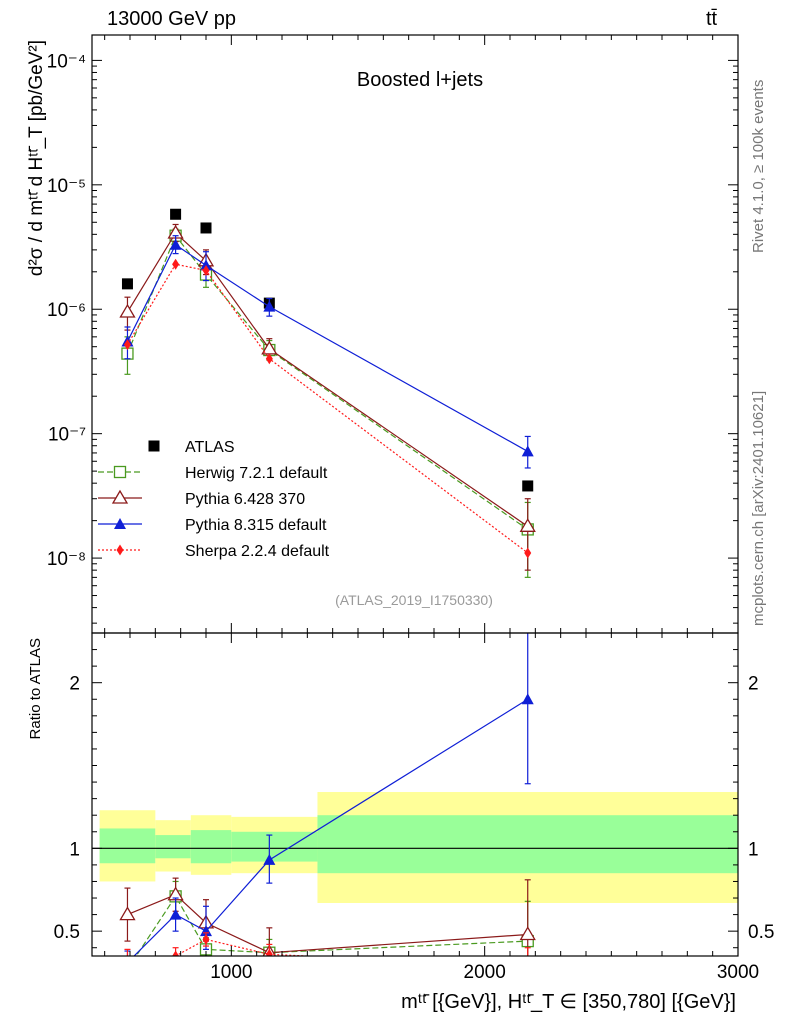  Describe the element at coordinates (753, 684) in the screenshot. I see `ratio-ytick-label-right: 2` at that location.